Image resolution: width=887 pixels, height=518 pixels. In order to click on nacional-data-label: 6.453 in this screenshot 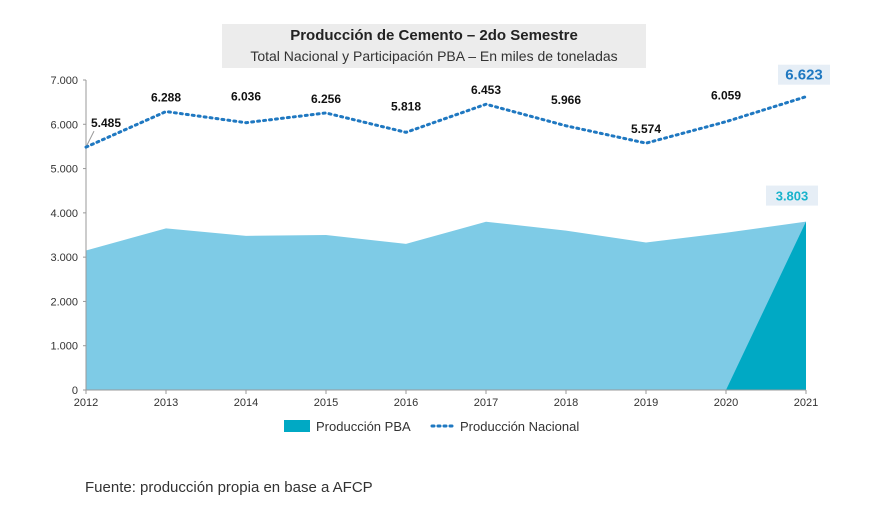, I will do `click(486, 90)`.